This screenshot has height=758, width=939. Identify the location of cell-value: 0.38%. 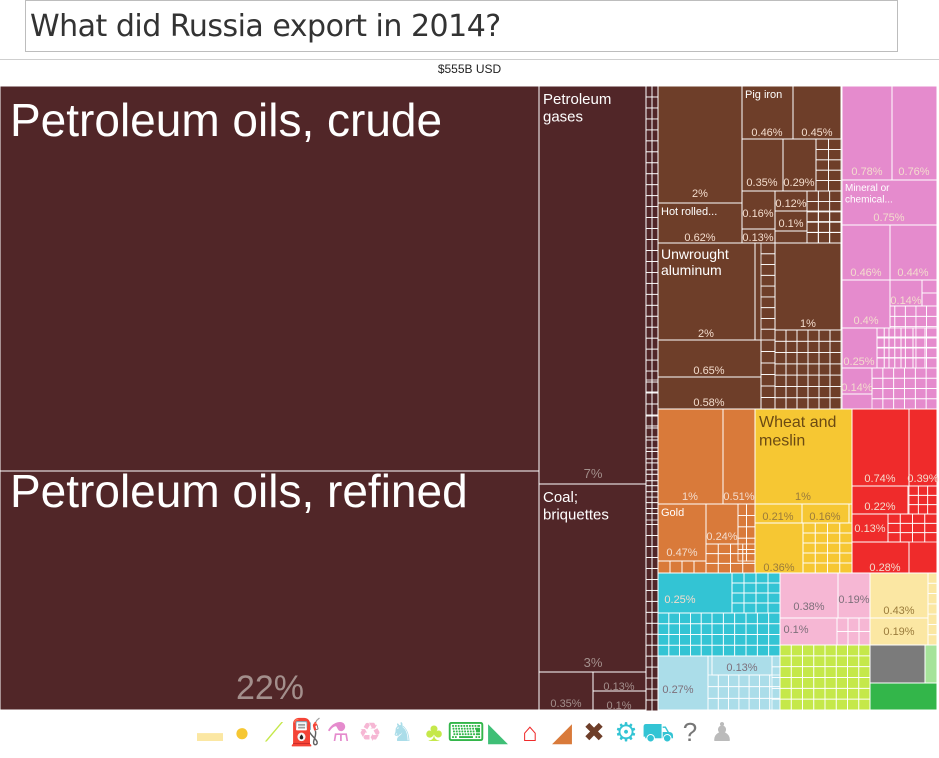
(808, 607).